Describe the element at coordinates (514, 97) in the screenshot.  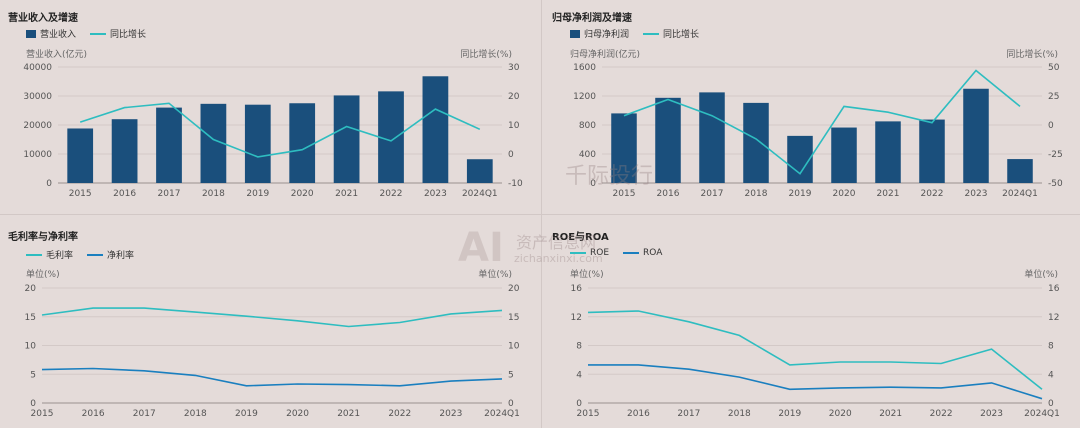
I see `chart1-ytick-right: 20` at that location.